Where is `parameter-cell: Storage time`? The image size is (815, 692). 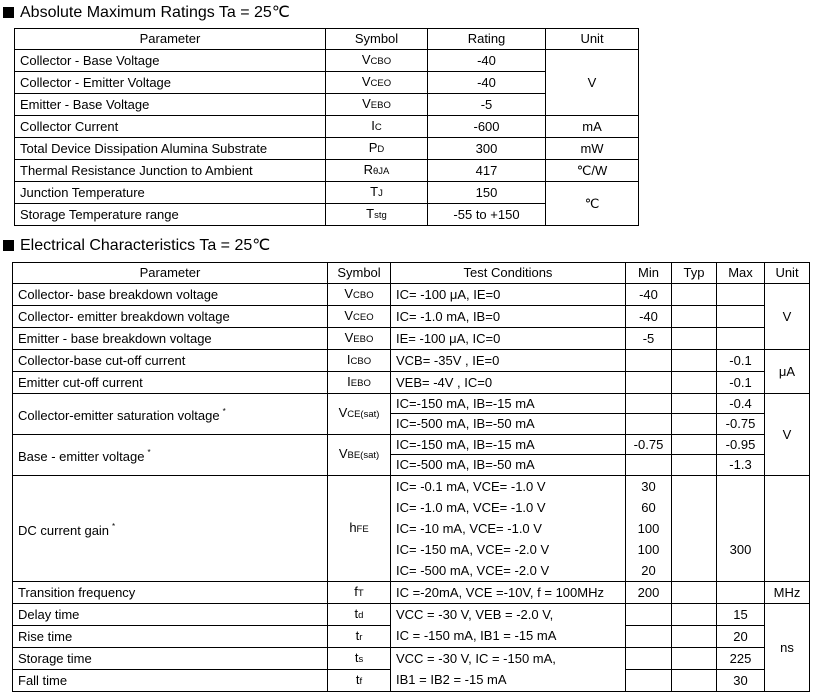 parameter-cell: Storage time is located at coordinates (170, 658).